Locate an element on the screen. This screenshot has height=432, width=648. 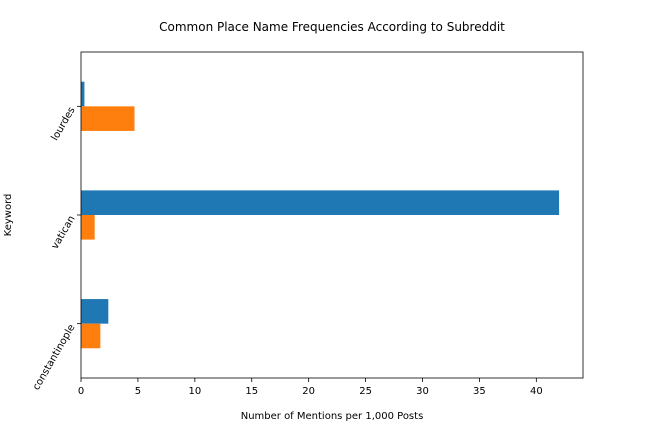
x-tick-label: 15 is located at coordinates (251, 391).